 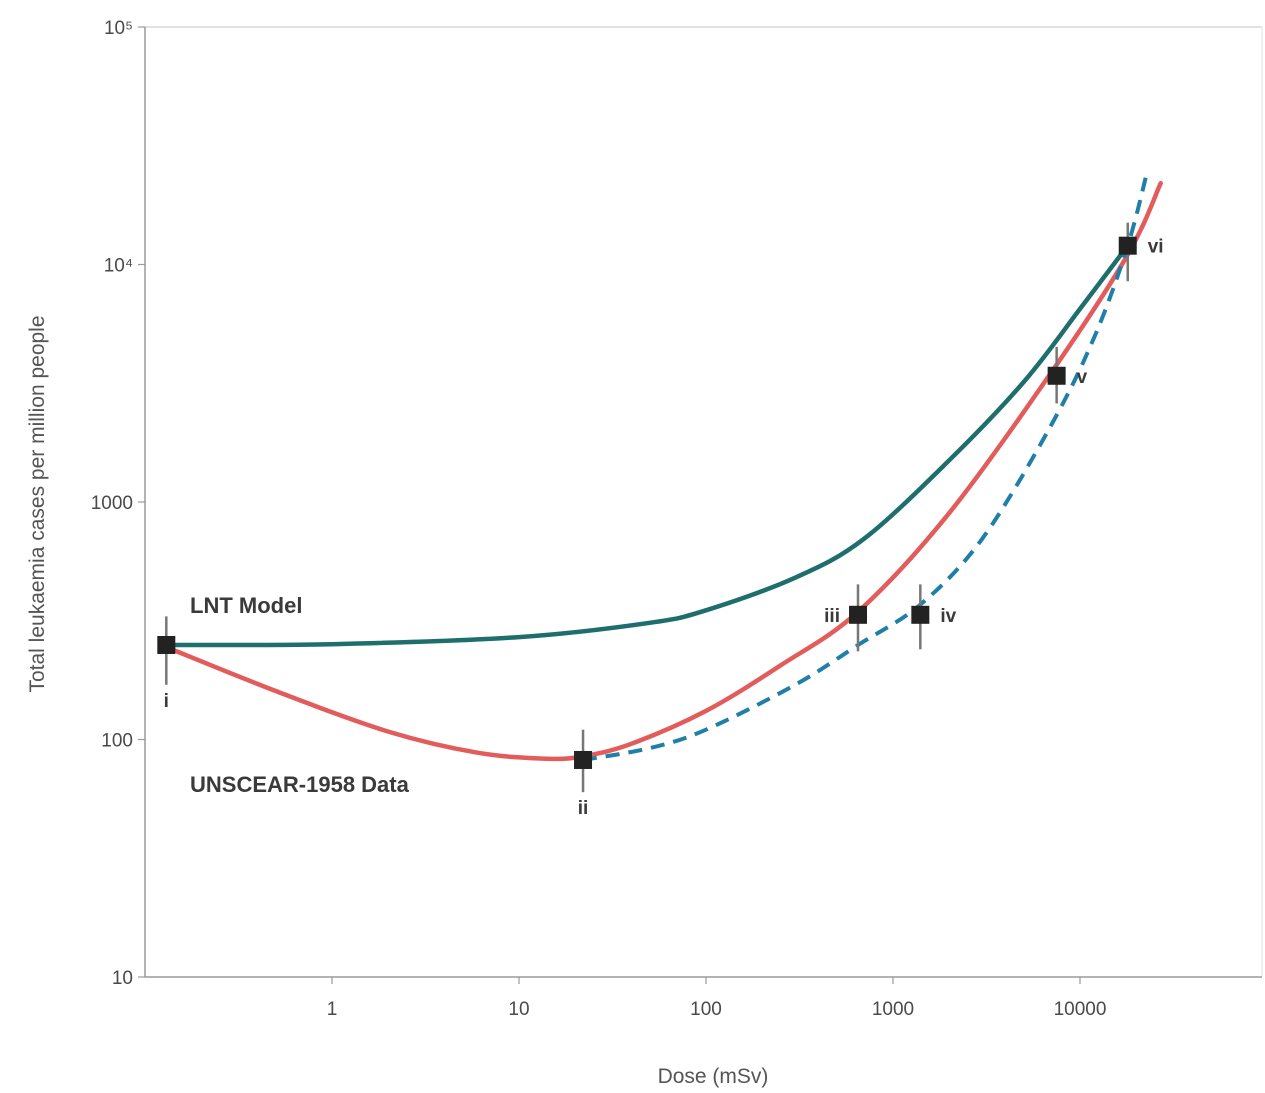 I want to click on y-tick-label: 10, so click(x=122, y=978).